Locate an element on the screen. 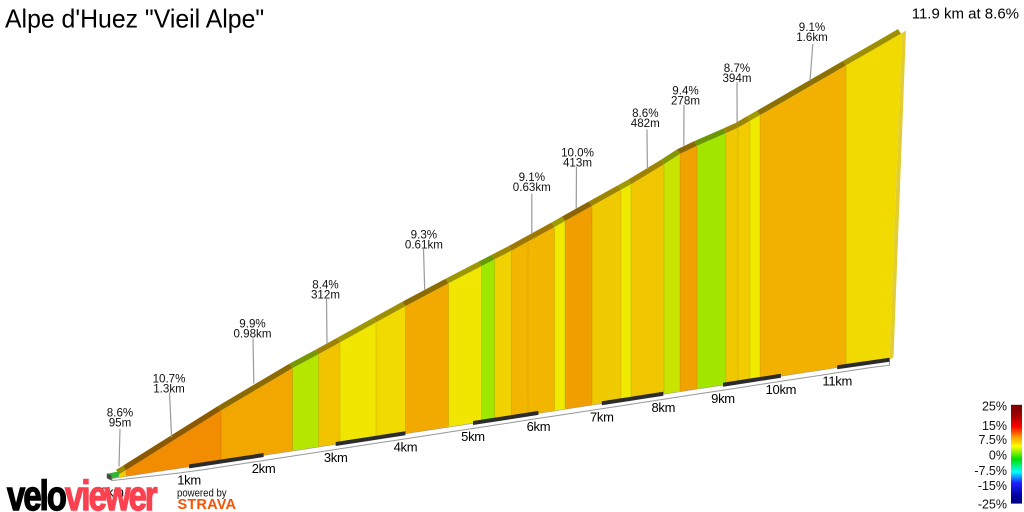 This screenshot has height=512, width=1024. svg-text: 5km is located at coordinates (473, 436).